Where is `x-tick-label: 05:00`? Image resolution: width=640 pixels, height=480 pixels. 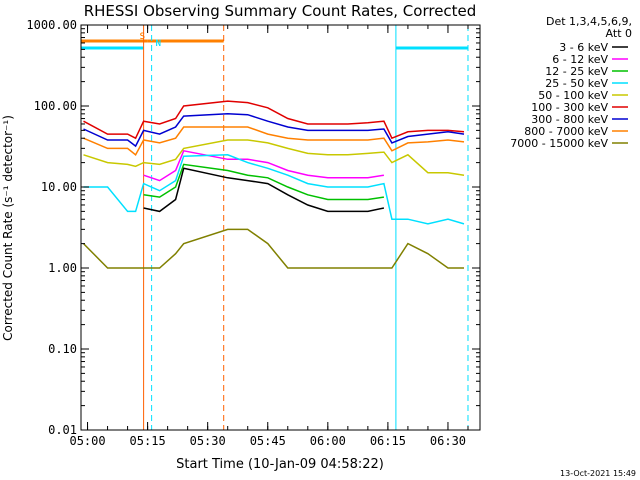
x-tick-label: 05:00 is located at coordinates (87, 441).